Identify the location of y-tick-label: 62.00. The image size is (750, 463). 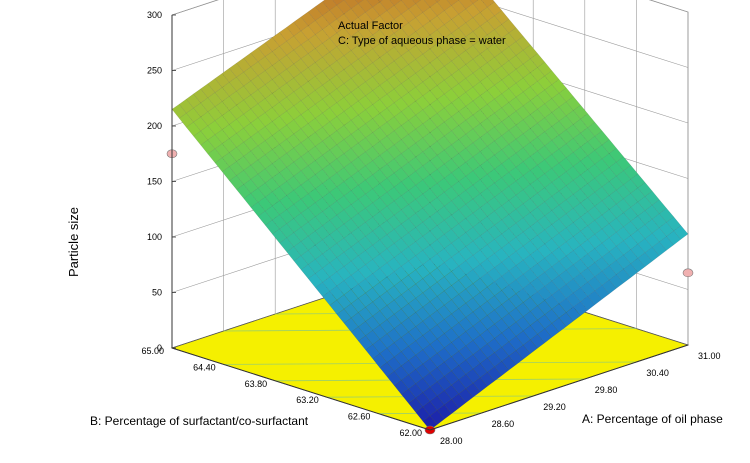
(410, 433).